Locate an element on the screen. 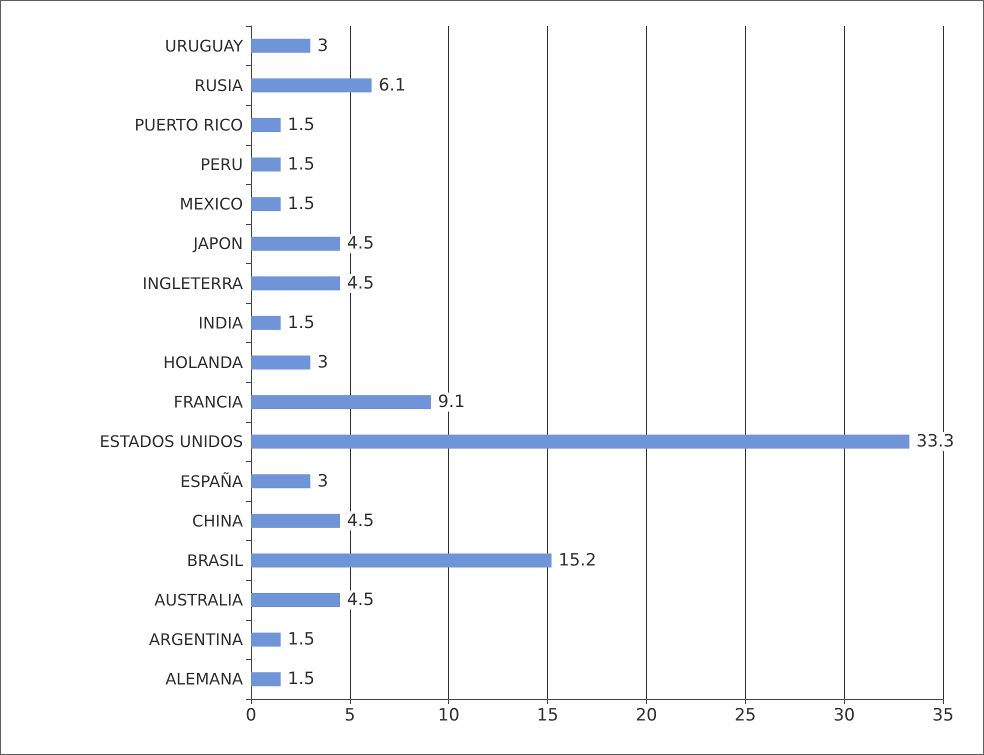  x-tick-label: 20 is located at coordinates (647, 716).